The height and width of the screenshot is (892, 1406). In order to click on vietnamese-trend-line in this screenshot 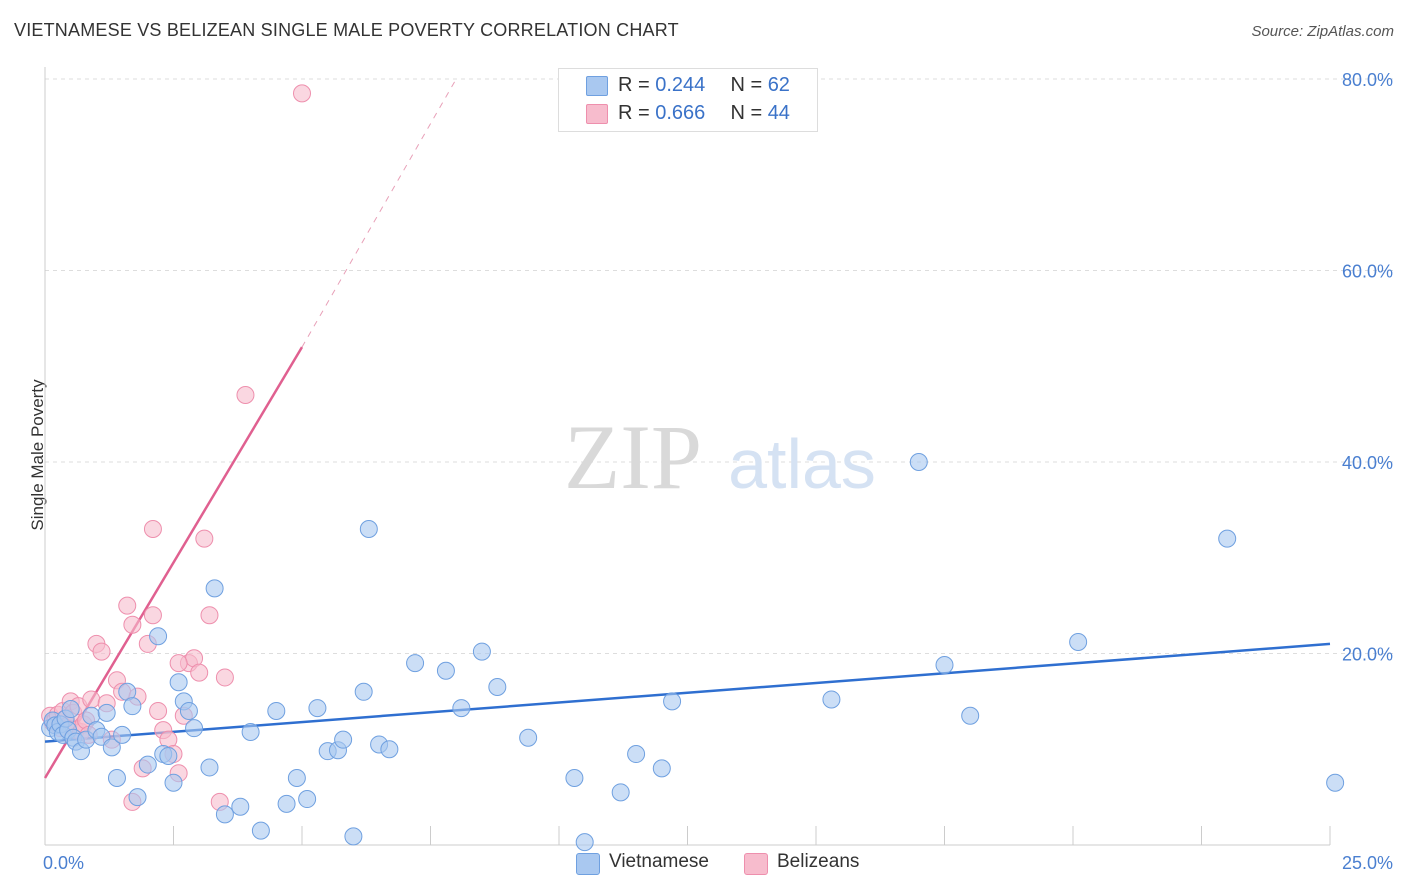, I will do `click(687, 692)`.